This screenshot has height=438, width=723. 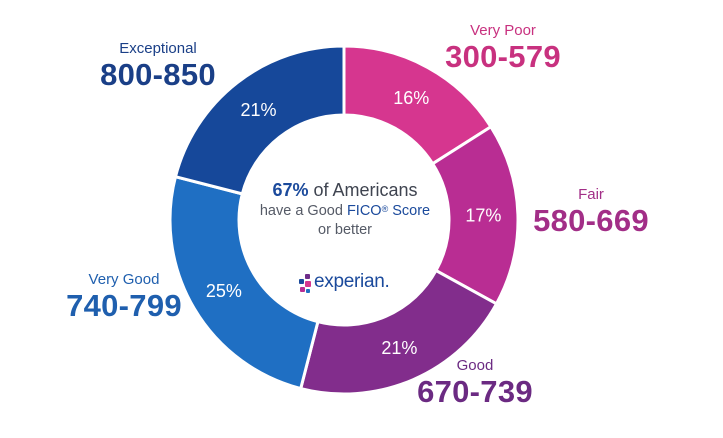 I want to click on experian-logo-word: experian., so click(x=352, y=281).